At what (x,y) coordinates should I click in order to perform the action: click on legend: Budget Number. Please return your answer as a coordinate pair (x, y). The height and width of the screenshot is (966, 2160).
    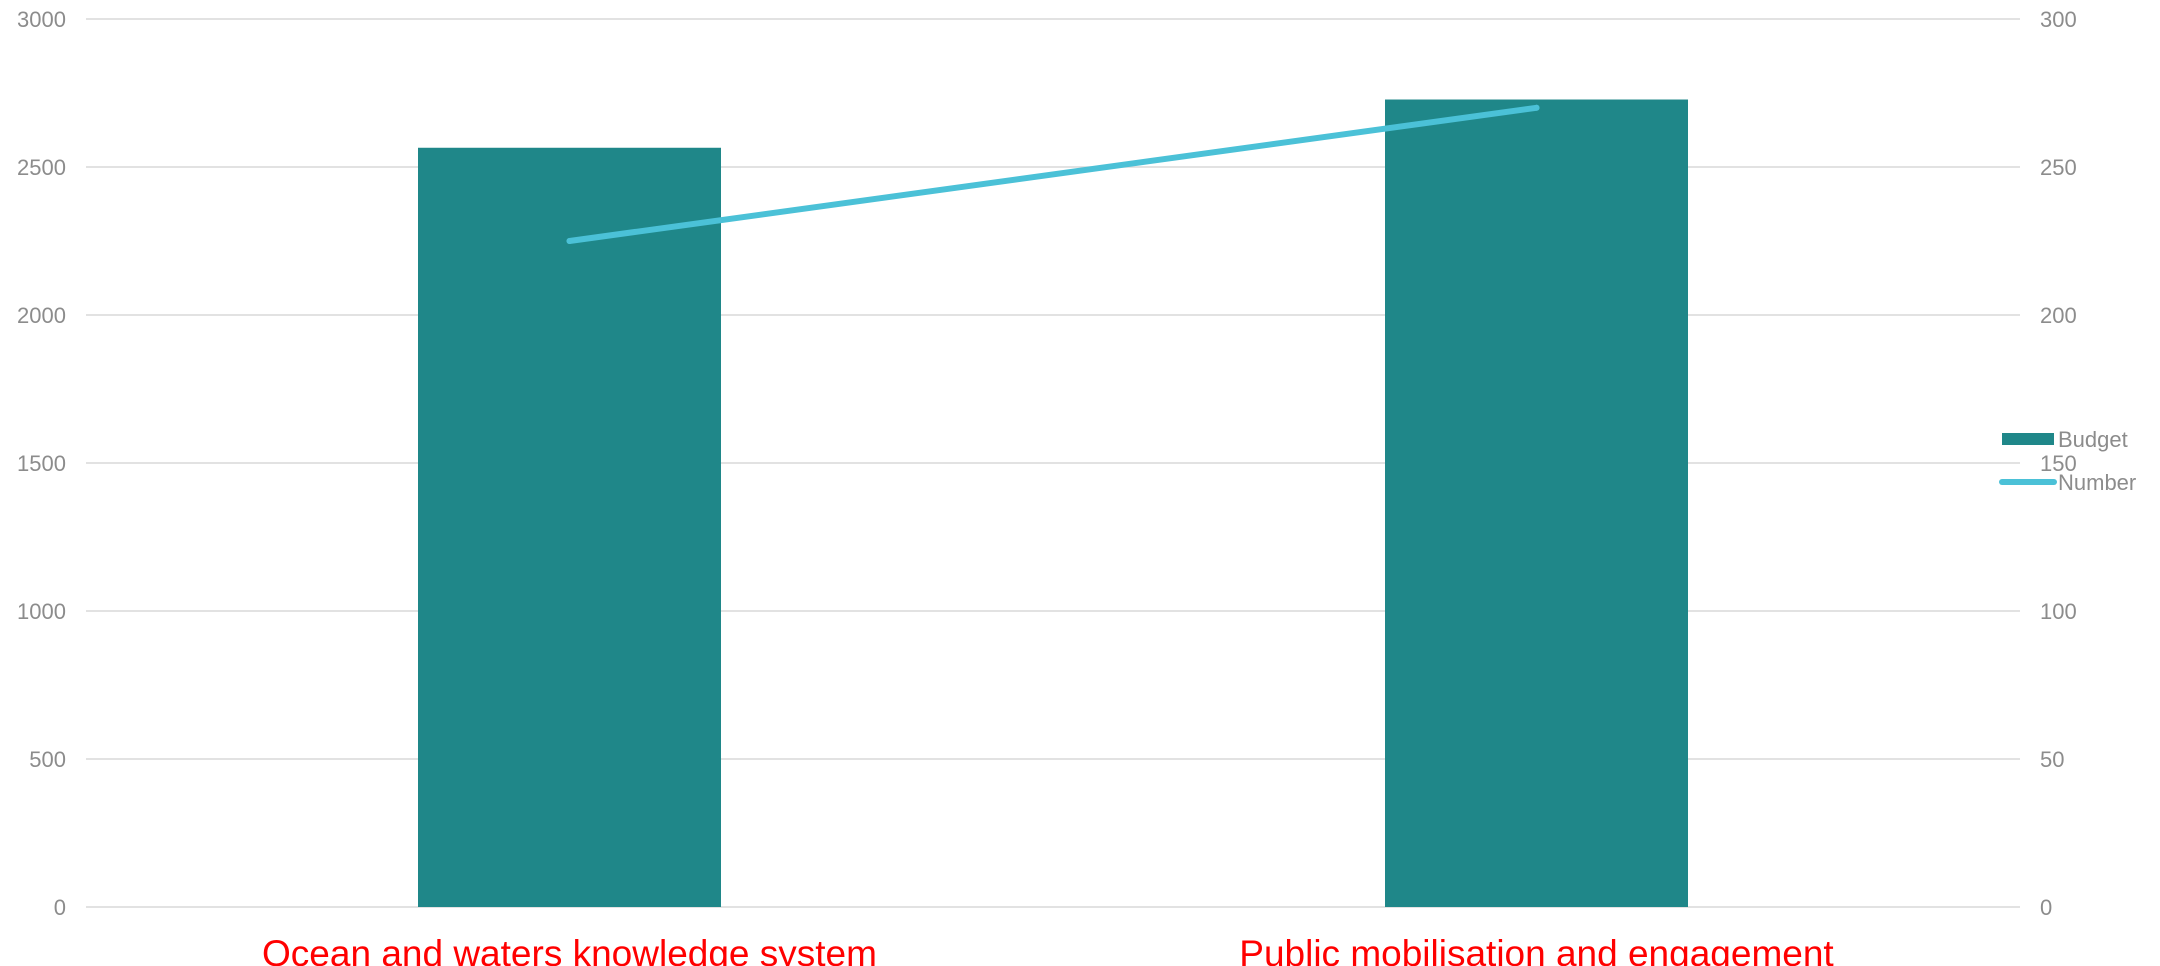
    Looking at the image, I should click on (2067, 461).